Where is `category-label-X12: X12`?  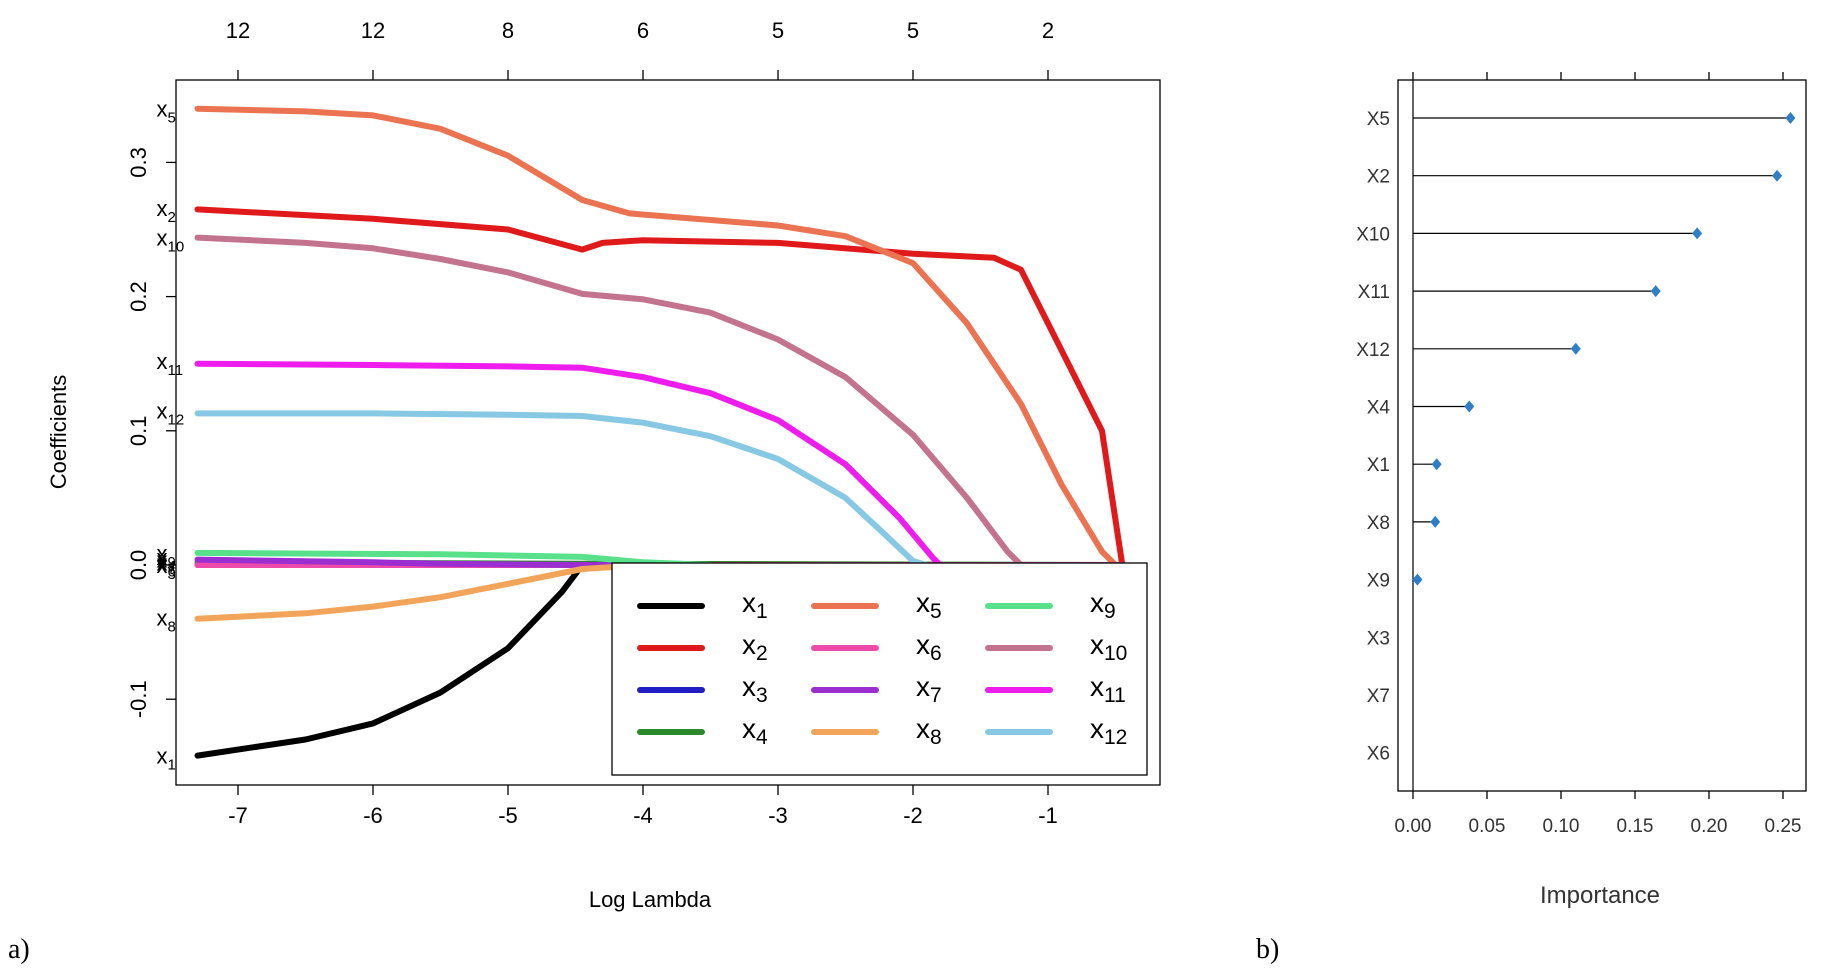 category-label-X12: X12 is located at coordinates (1373, 350).